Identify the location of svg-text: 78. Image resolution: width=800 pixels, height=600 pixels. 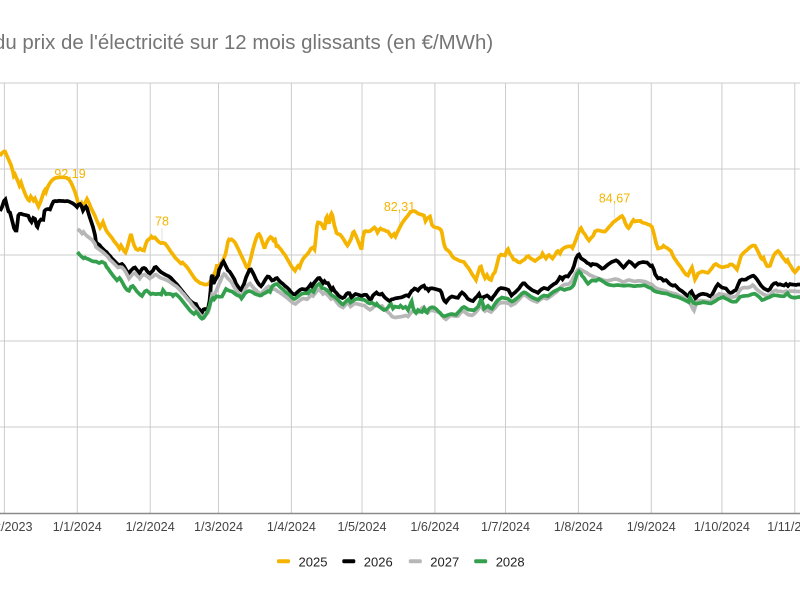
(162, 222).